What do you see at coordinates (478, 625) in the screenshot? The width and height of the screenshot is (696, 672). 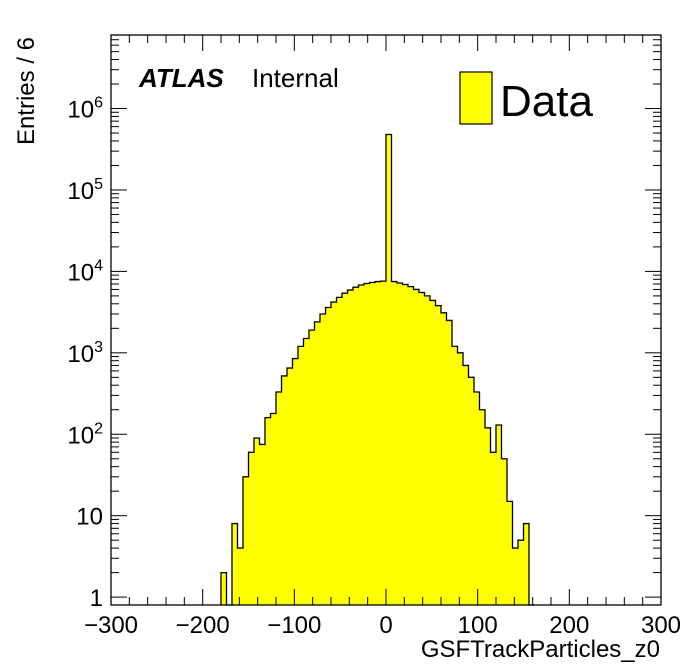 I see `x-tick-label: 100` at bounding box center [478, 625].